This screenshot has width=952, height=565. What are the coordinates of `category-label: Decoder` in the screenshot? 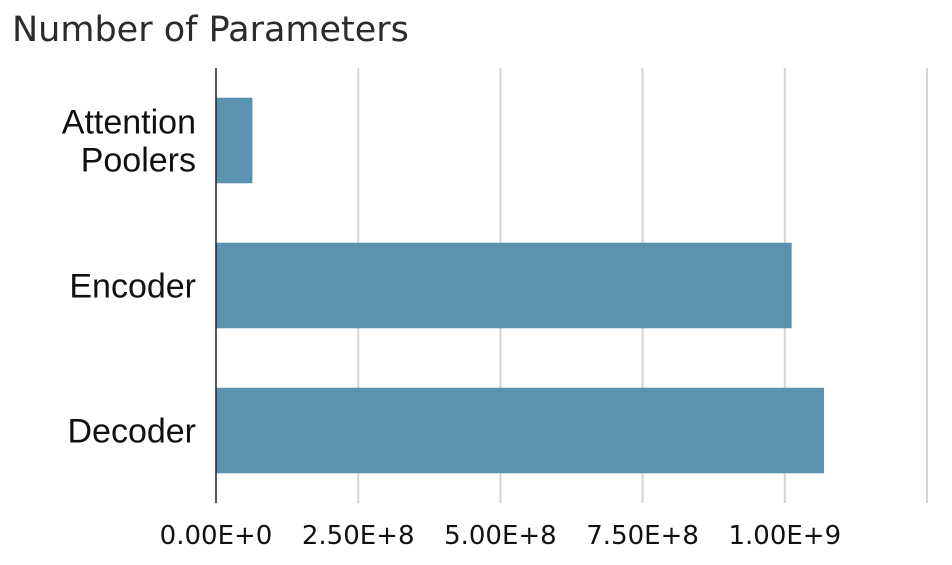 It's located at (131, 432).